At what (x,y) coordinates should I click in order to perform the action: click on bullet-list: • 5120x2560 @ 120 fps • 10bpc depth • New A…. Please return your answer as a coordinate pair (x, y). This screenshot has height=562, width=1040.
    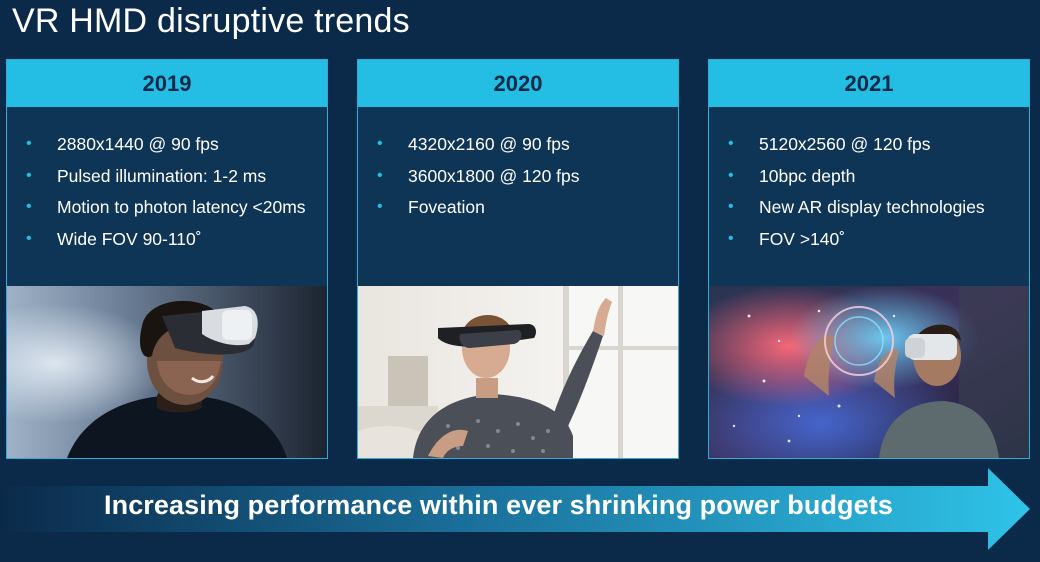
    Looking at the image, I should click on (869, 195).